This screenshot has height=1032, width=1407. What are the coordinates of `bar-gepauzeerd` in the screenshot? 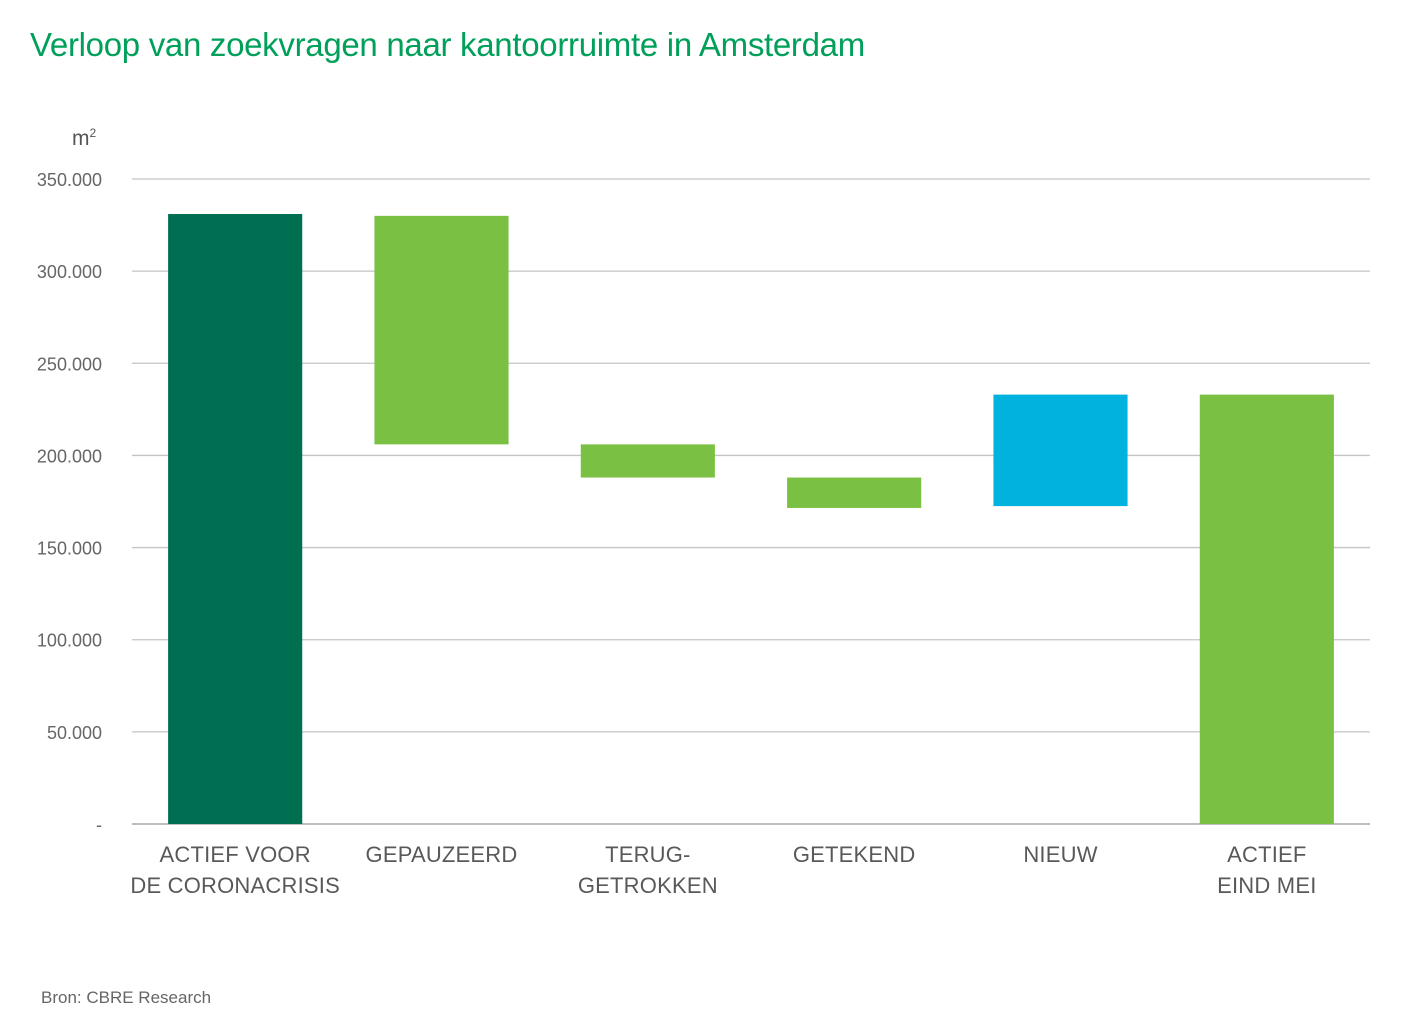 It's located at (441, 330).